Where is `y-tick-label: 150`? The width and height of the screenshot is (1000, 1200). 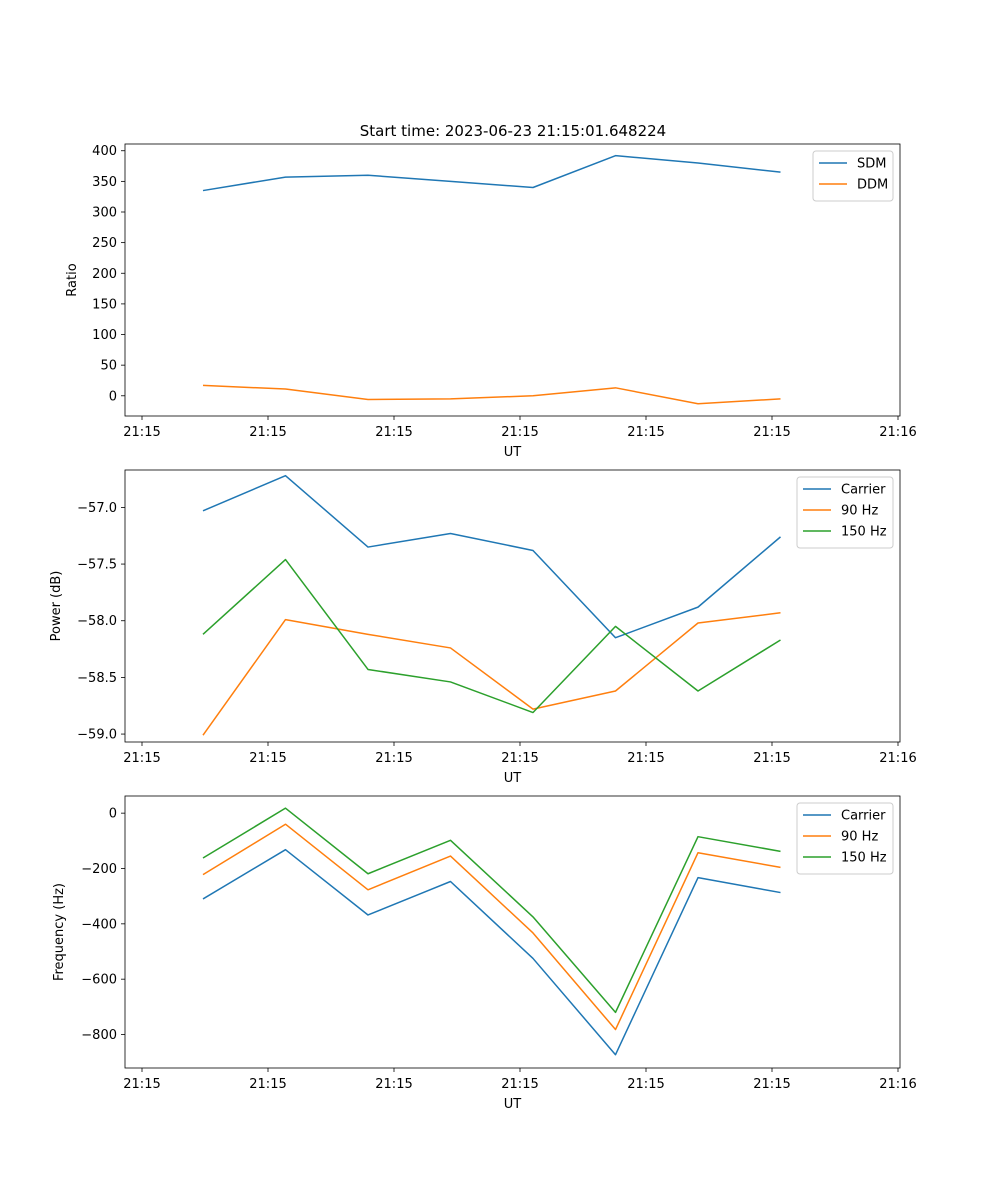
y-tick-label: 150 is located at coordinates (104, 304).